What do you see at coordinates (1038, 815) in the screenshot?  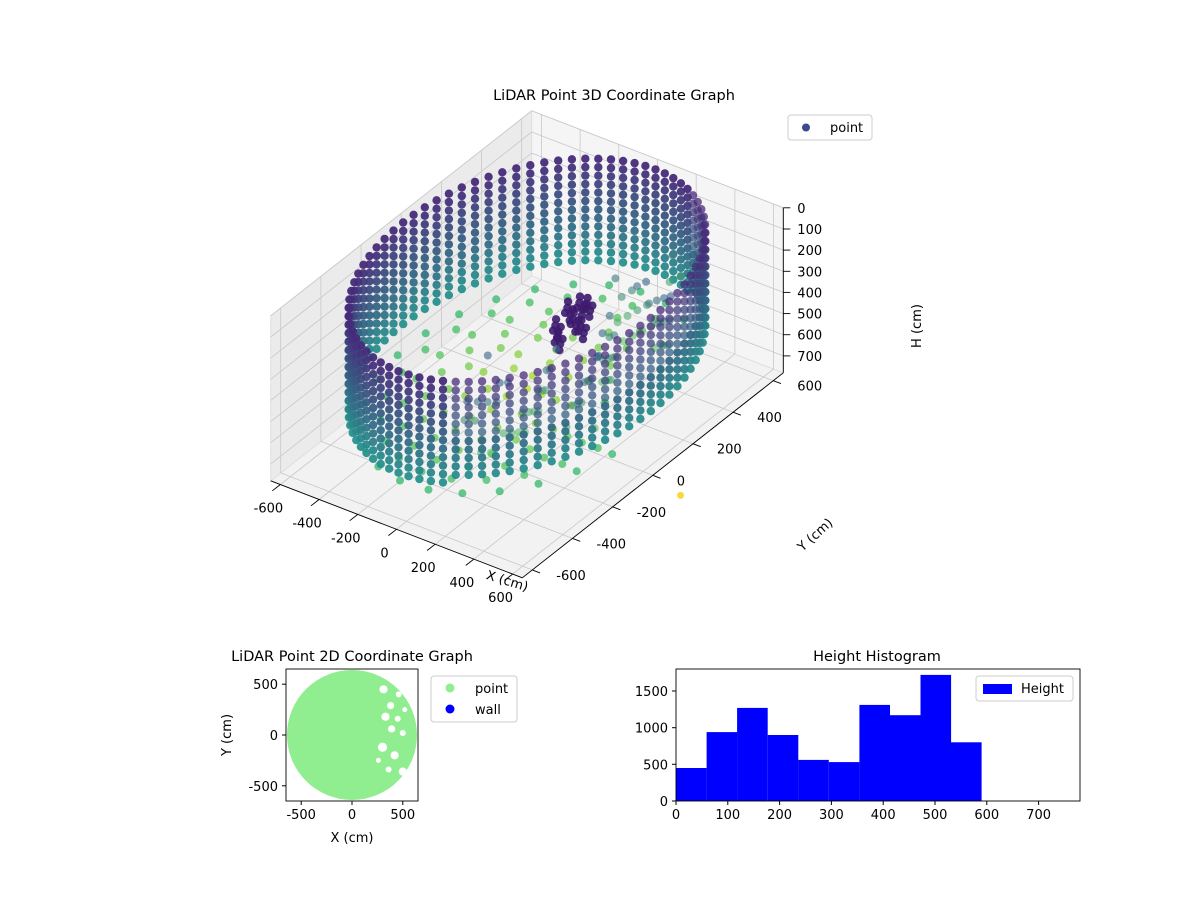 I see `histogram-x-tick-label: 700` at bounding box center [1038, 815].